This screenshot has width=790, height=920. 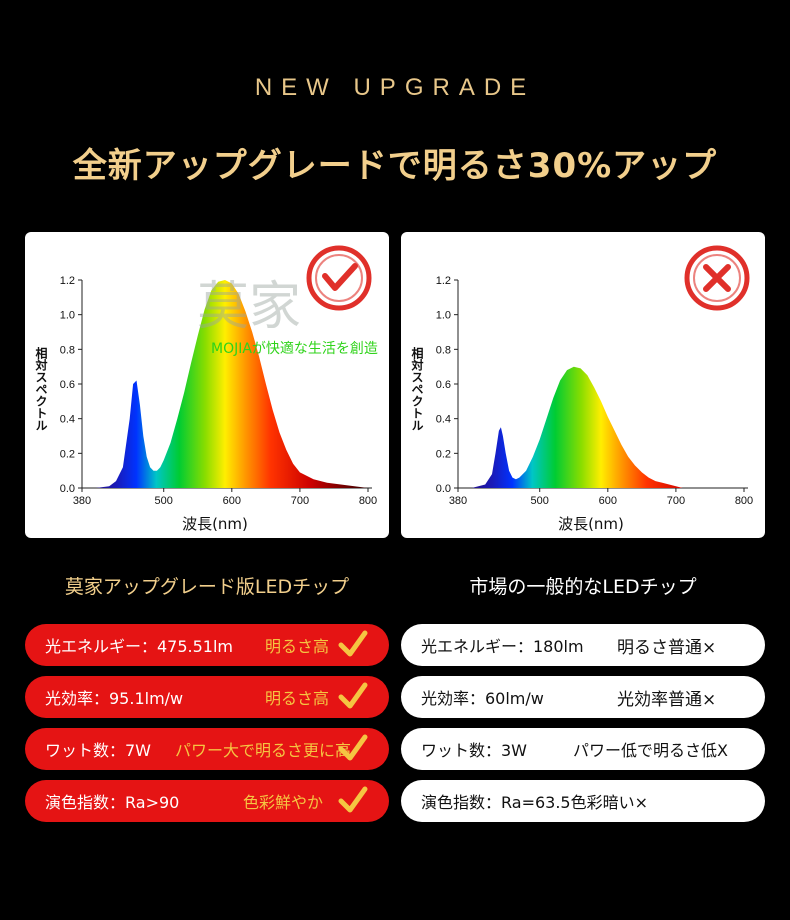 What do you see at coordinates (112, 802) in the screenshot?
I see `row-label: 演色指数：Ra>90` at bounding box center [112, 802].